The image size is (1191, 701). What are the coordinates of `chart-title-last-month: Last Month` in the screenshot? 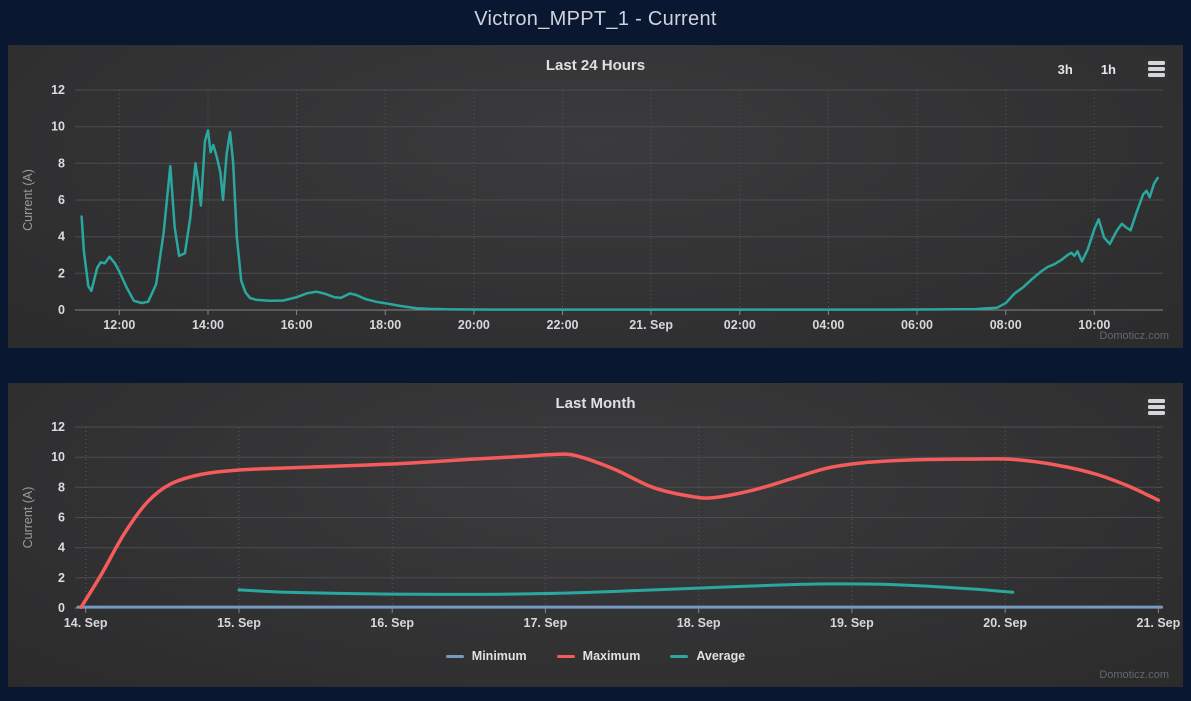 It's located at (595, 403).